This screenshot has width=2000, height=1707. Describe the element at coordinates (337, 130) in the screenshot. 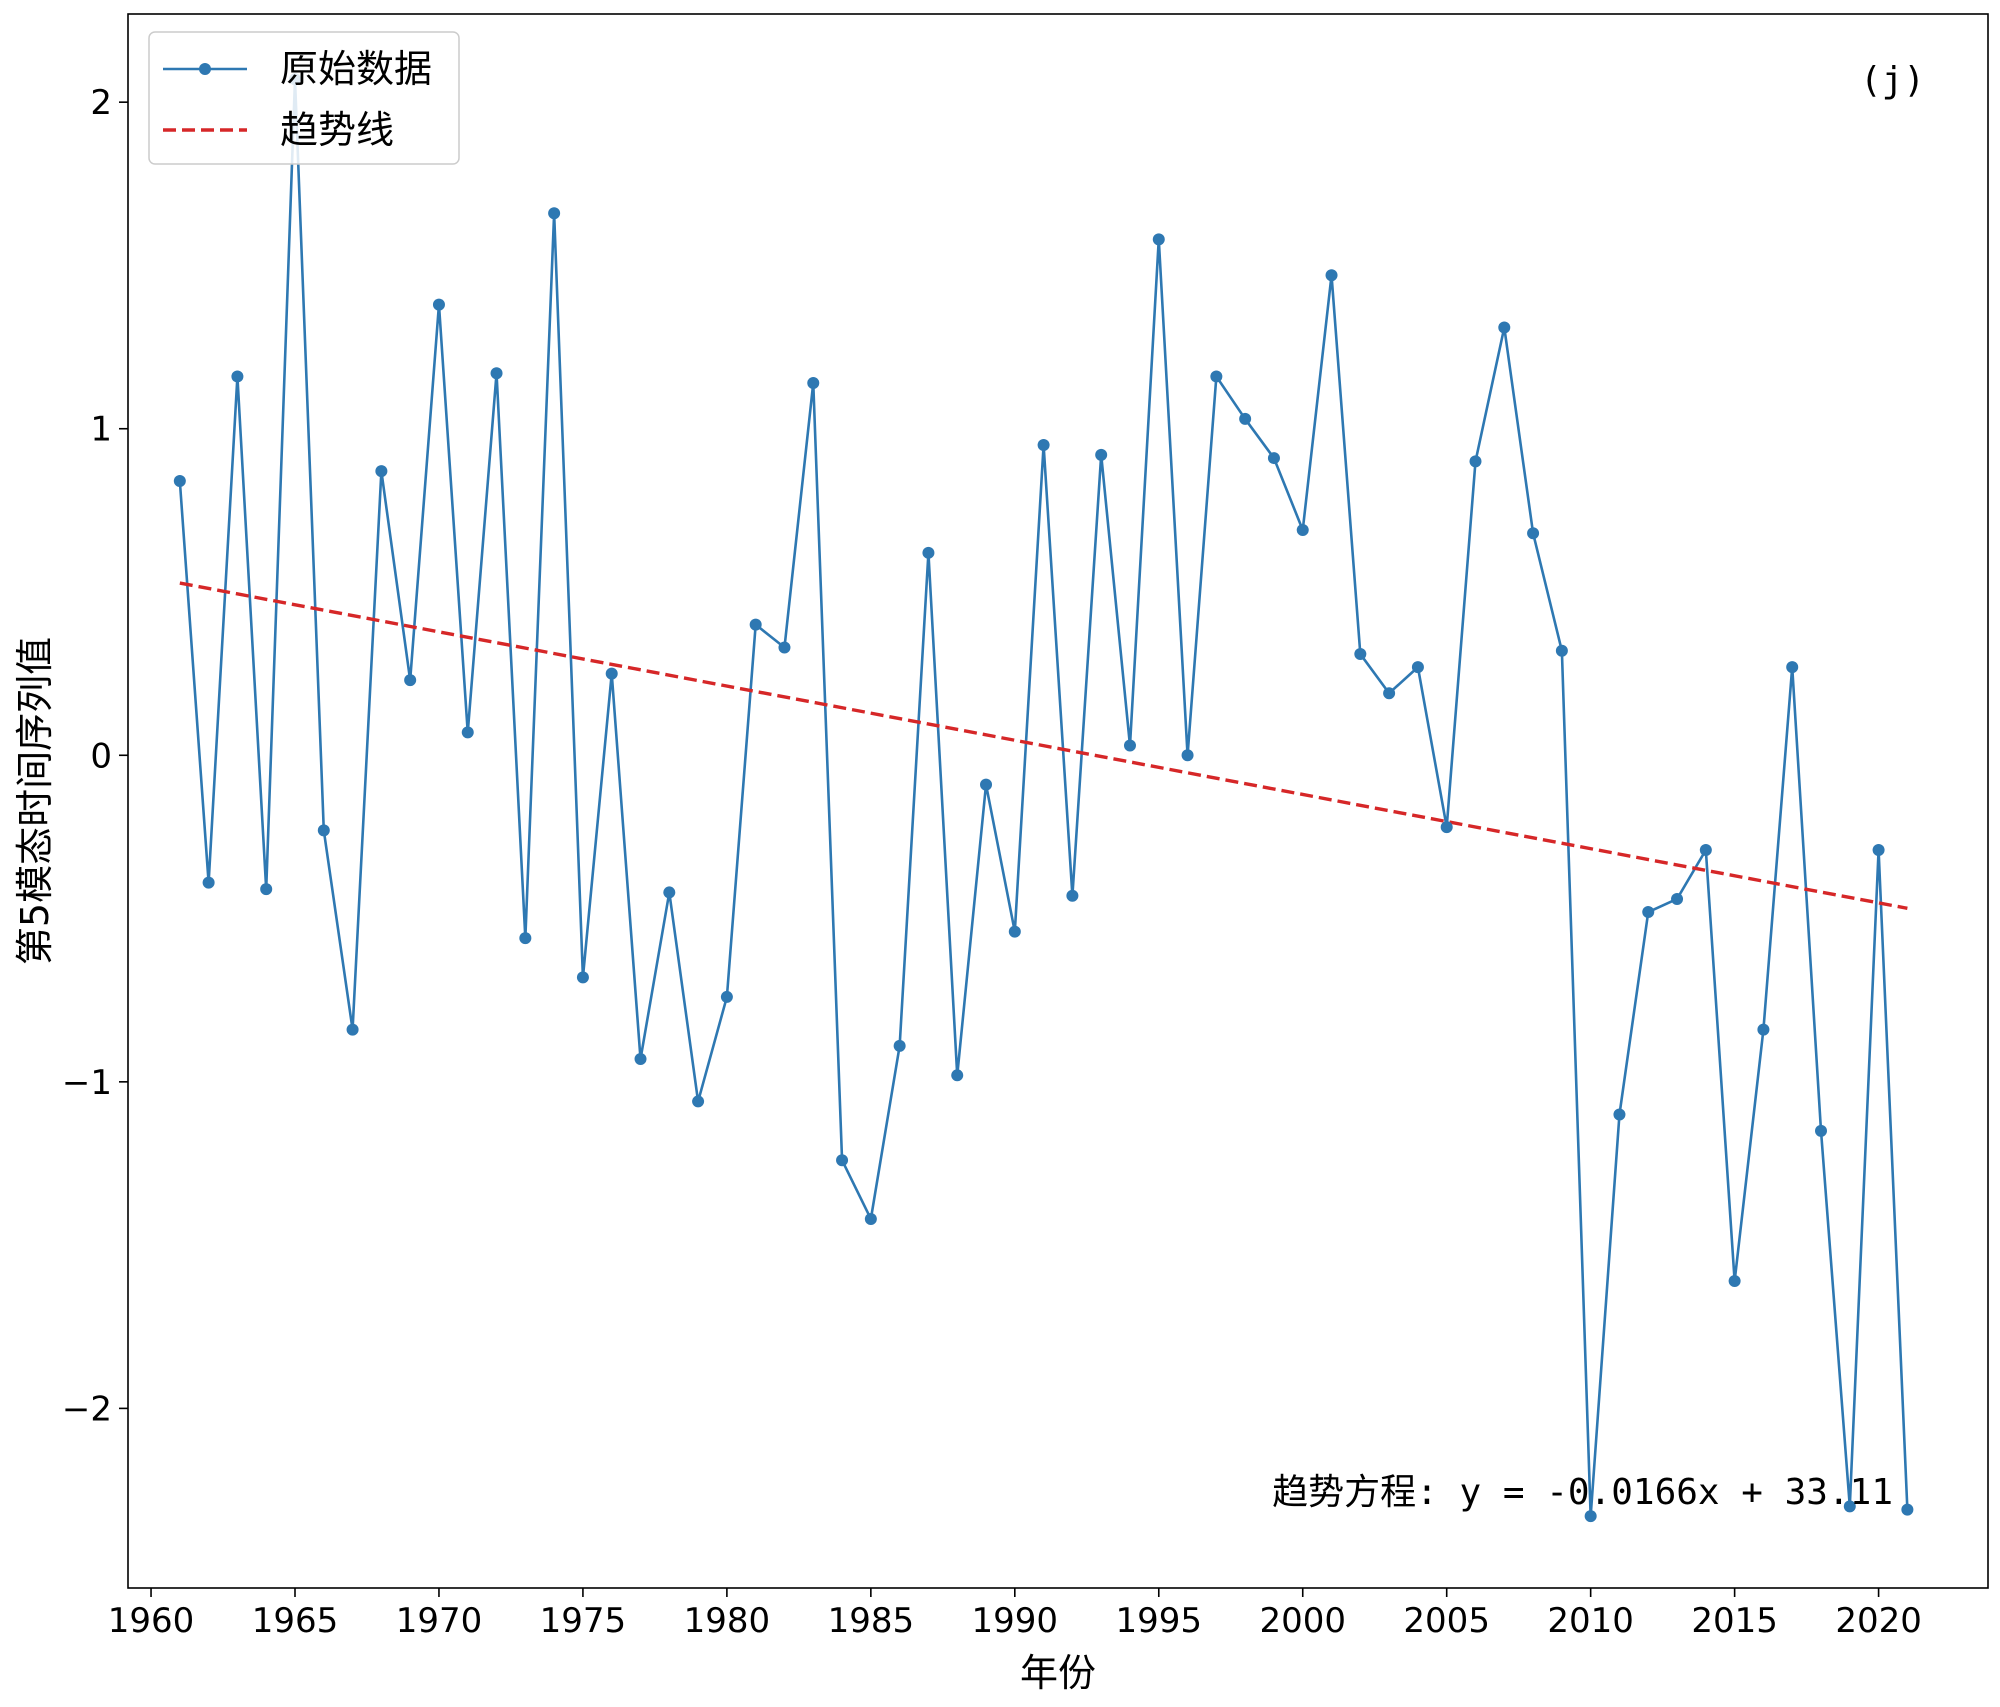

I see `legend-label-trend: 趋势线` at that location.